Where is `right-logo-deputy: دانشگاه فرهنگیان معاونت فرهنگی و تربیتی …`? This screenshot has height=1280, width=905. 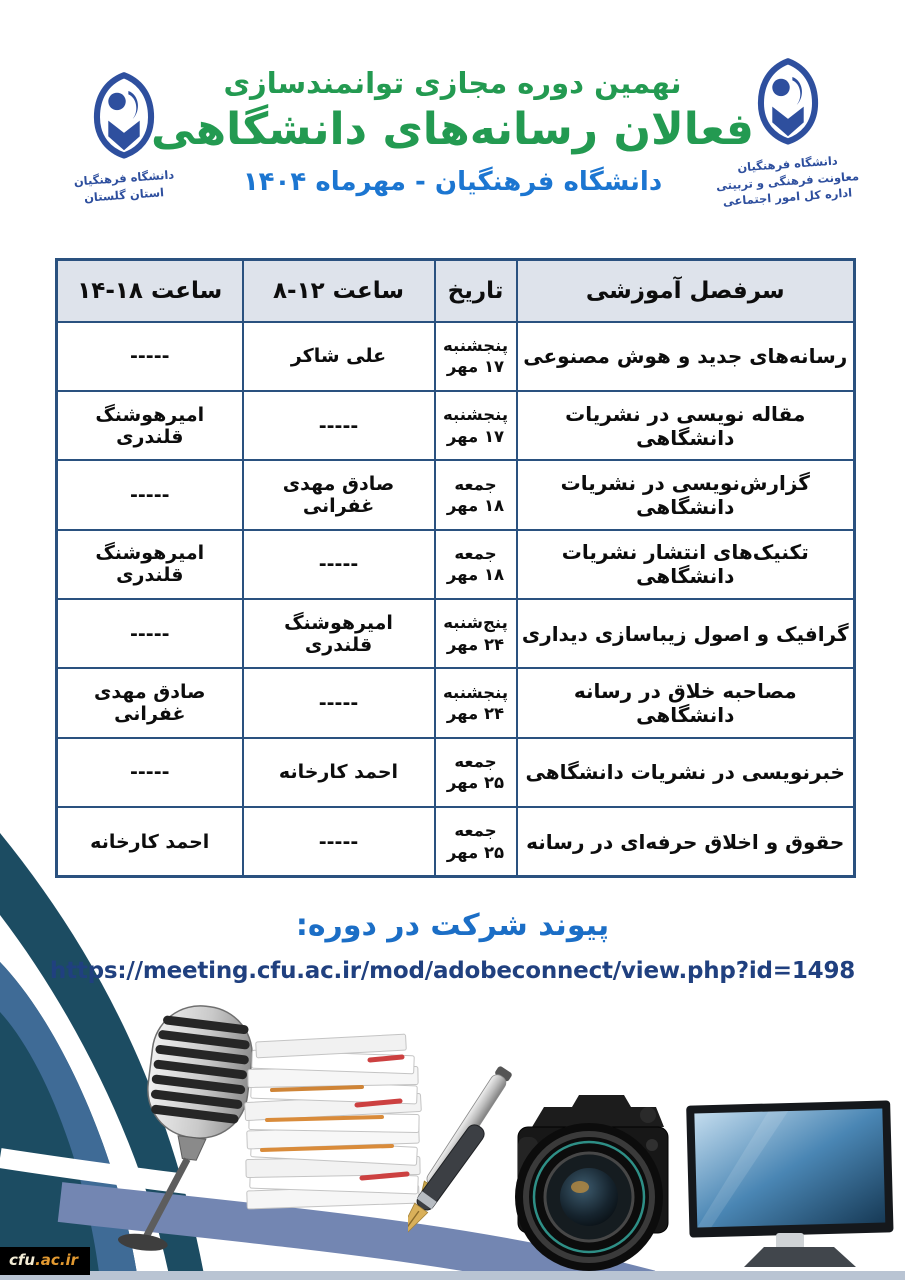 right-logo-deputy: دانشگاه فرهنگیان معاونت فرهنگی و تربیتی … is located at coordinates (787, 132).